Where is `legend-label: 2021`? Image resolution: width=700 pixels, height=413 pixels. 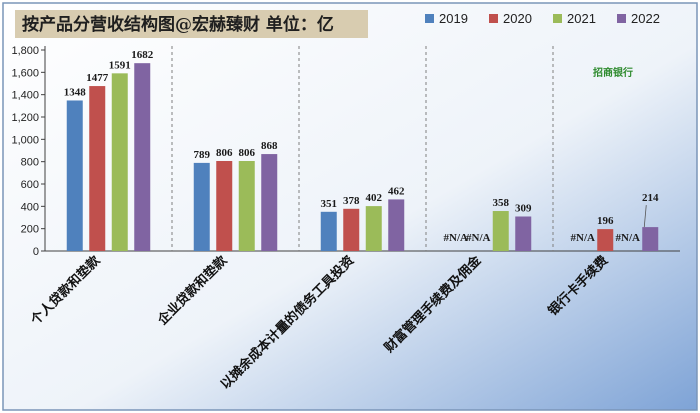
legend-label: 2021 is located at coordinates (581, 18).